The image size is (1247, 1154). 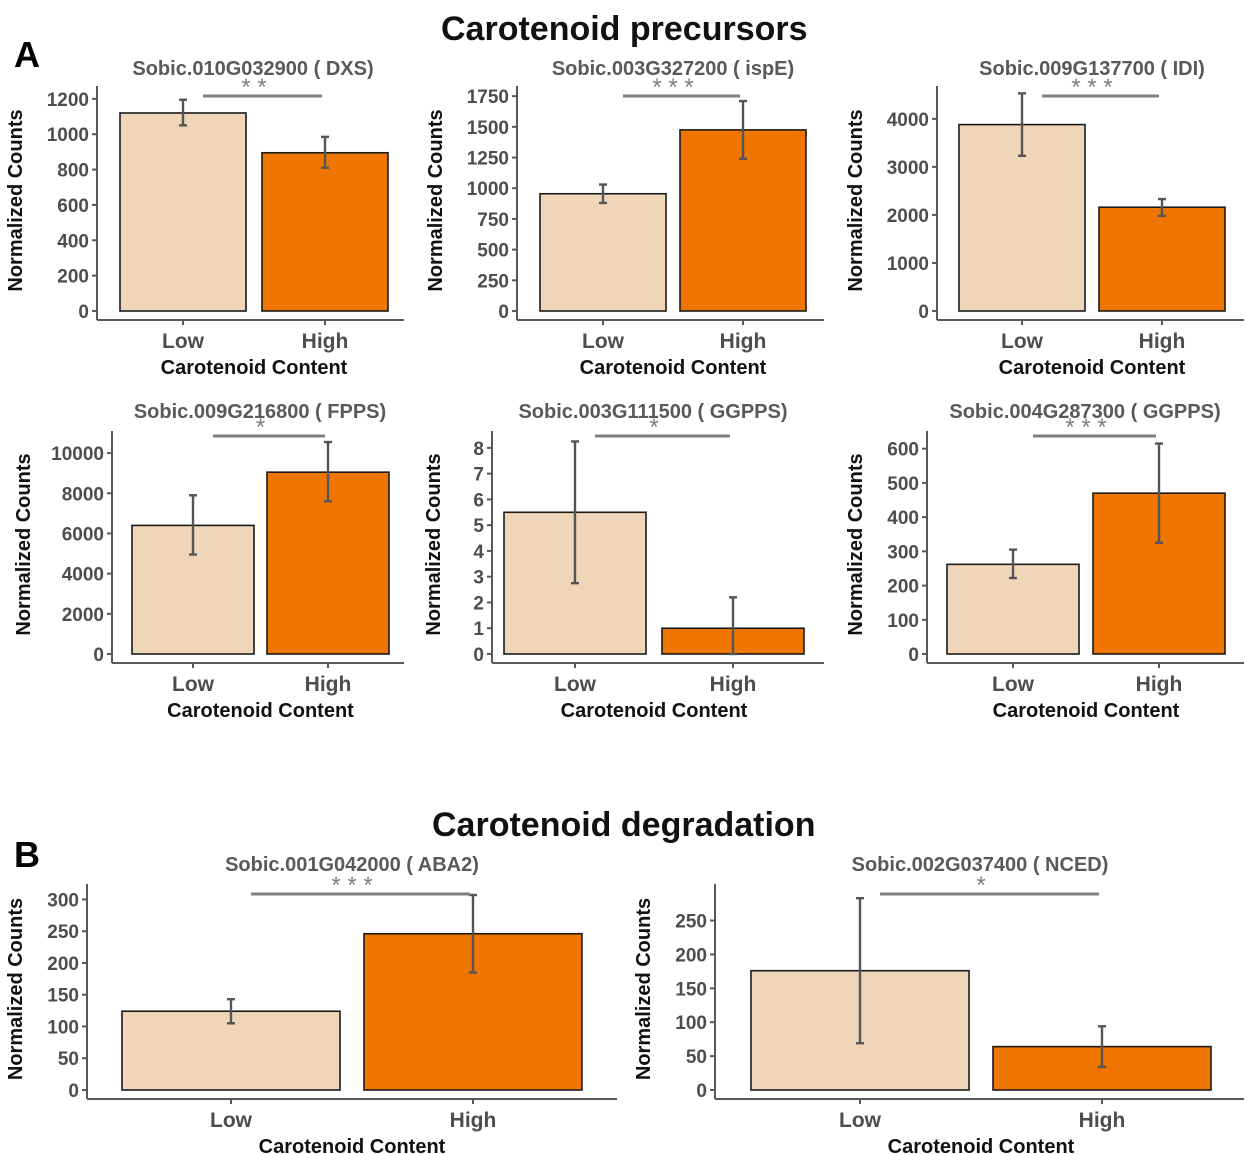 I want to click on chart-6-y-tick-label: 400, so click(x=903, y=518).